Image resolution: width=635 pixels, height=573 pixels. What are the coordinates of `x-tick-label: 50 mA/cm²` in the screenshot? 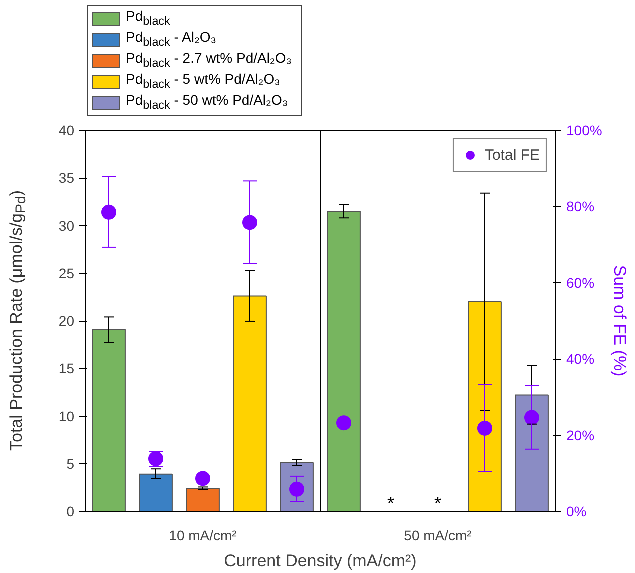 It's located at (438, 536).